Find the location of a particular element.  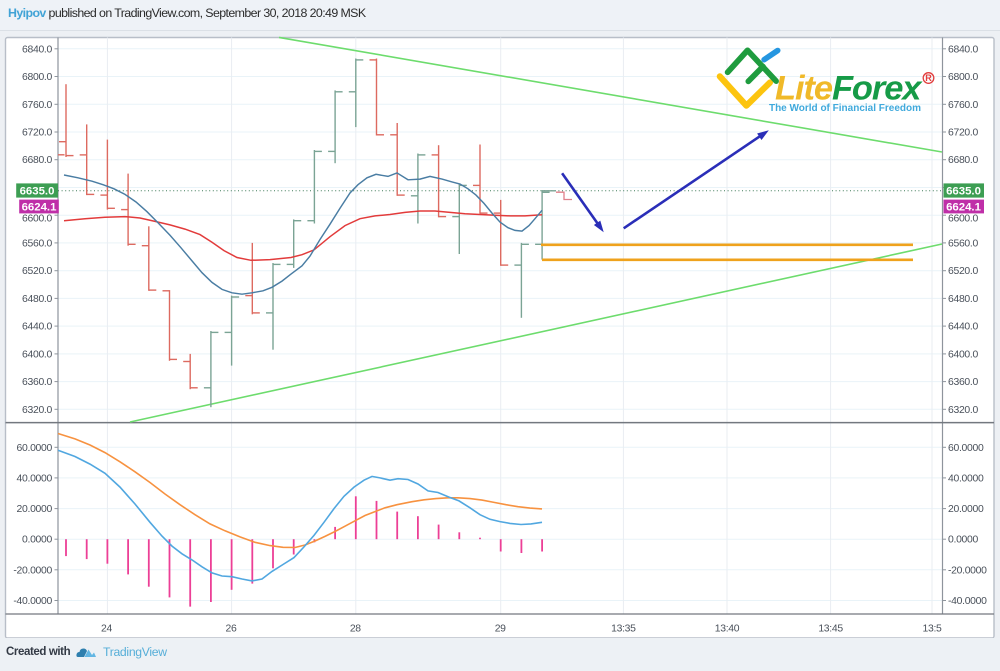

svg-text: The World of Financial Freedom is located at coordinates (845, 108).